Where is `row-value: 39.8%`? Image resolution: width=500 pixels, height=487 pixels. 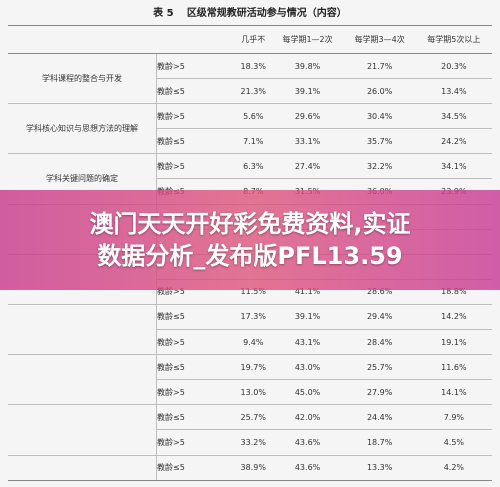
row-value: 39.8% is located at coordinates (307, 66).